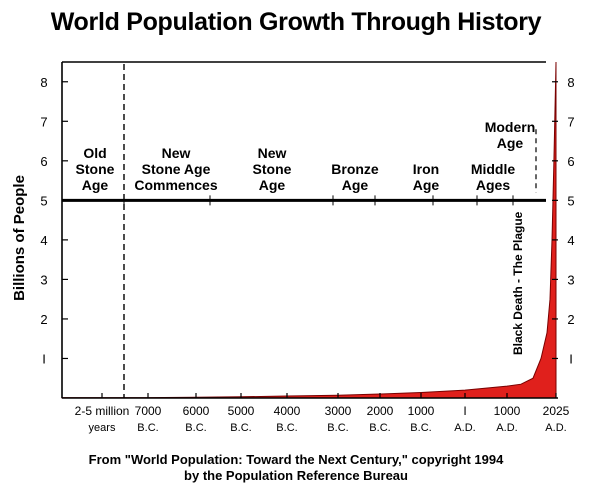  What do you see at coordinates (570, 279) in the screenshot?
I see `y-tick-label-right: 3` at bounding box center [570, 279].